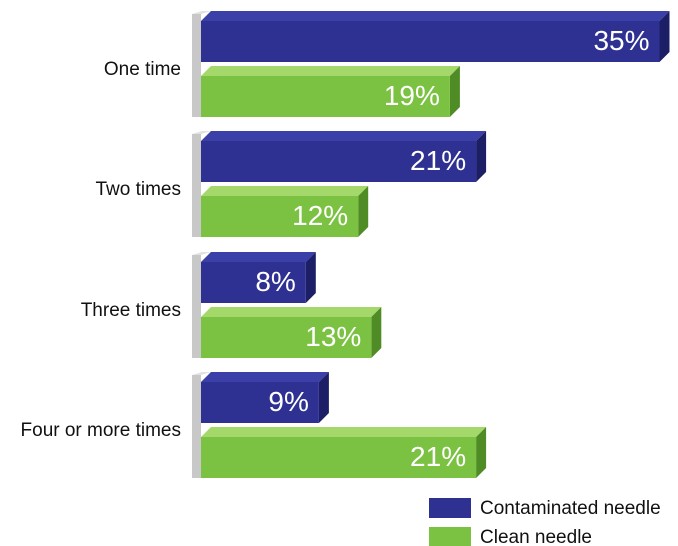 Image resolution: width=678 pixels, height=546 pixels. Describe the element at coordinates (288, 401) in the screenshot. I see `value-label: 9%` at that location.